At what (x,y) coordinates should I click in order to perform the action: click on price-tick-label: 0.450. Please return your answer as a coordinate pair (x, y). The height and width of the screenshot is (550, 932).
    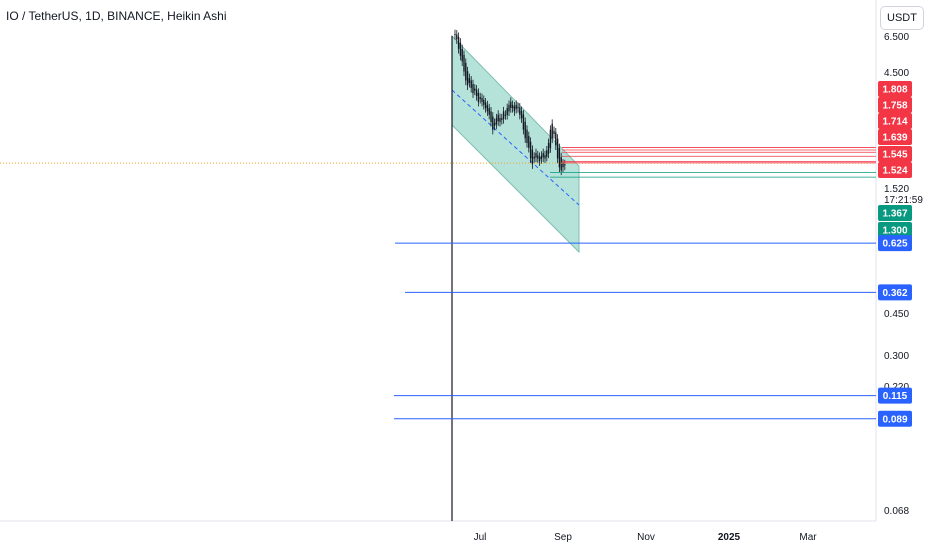
    Looking at the image, I should click on (896, 314).